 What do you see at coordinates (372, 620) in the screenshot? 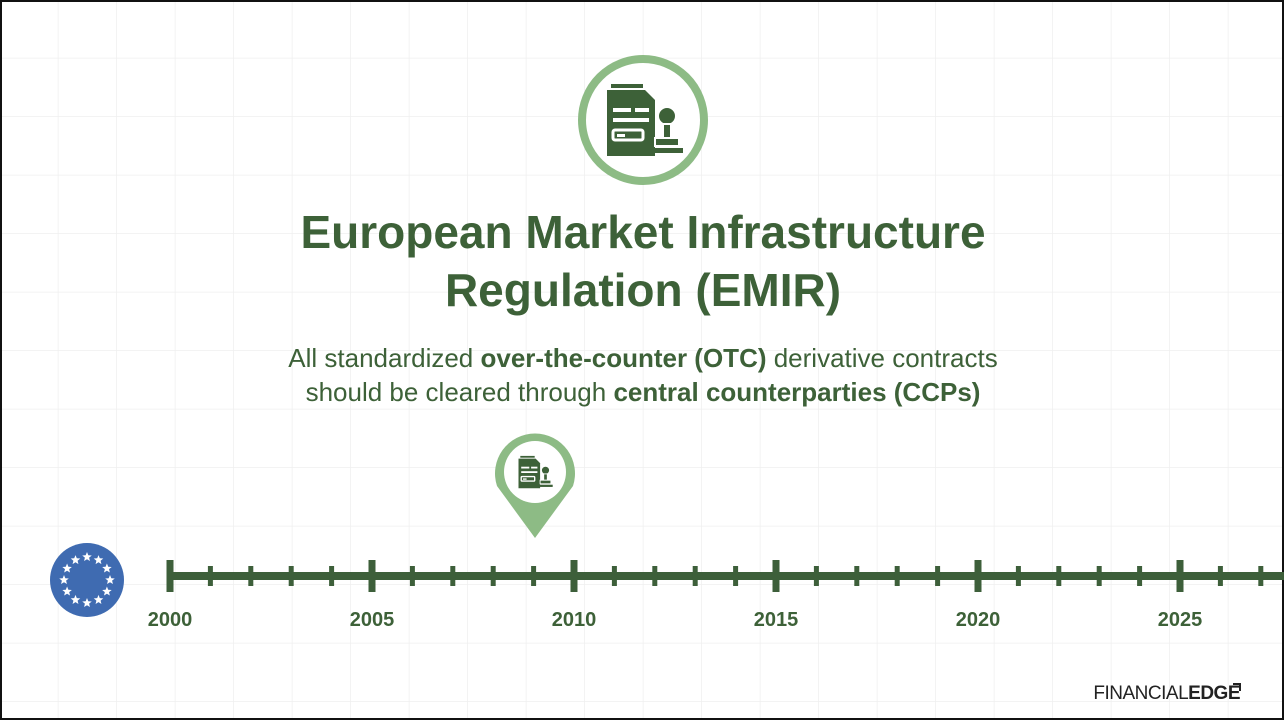
I see `year-label: 2005` at bounding box center [372, 620].